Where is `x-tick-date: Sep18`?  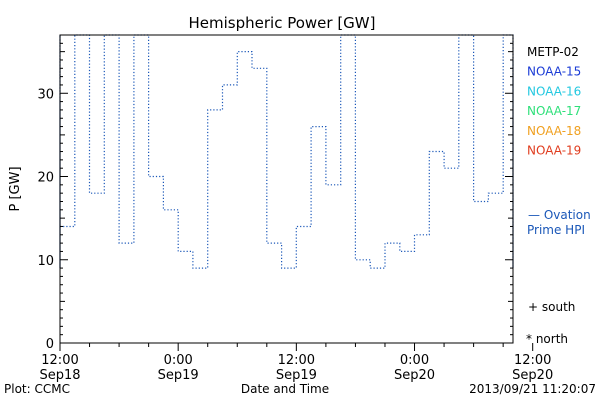 x-tick-date: Sep18 is located at coordinates (59, 375).